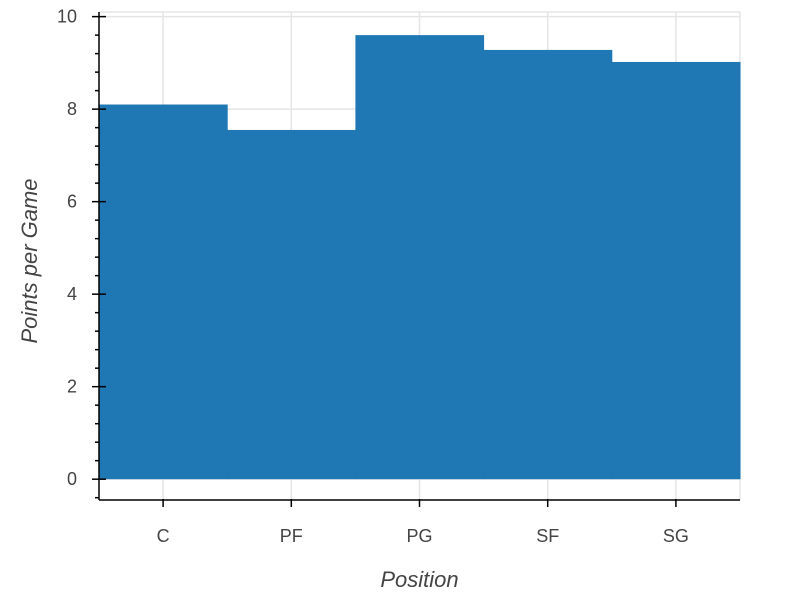 Image resolution: width=800 pixels, height=600 pixels. Describe the element at coordinates (81, 253) in the screenshot. I see `y-ticks: 0 2 4 6 8 10` at that location.